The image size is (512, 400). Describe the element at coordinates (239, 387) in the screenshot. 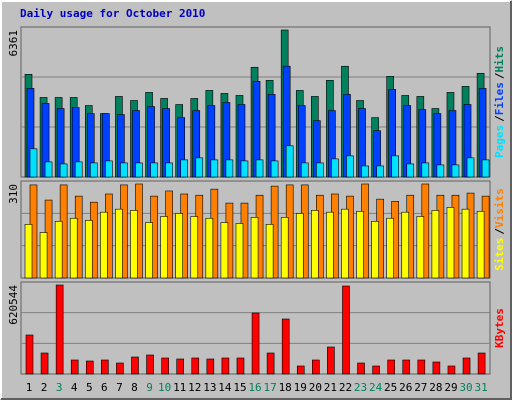

I see `x-tick-label: 15` at that location.